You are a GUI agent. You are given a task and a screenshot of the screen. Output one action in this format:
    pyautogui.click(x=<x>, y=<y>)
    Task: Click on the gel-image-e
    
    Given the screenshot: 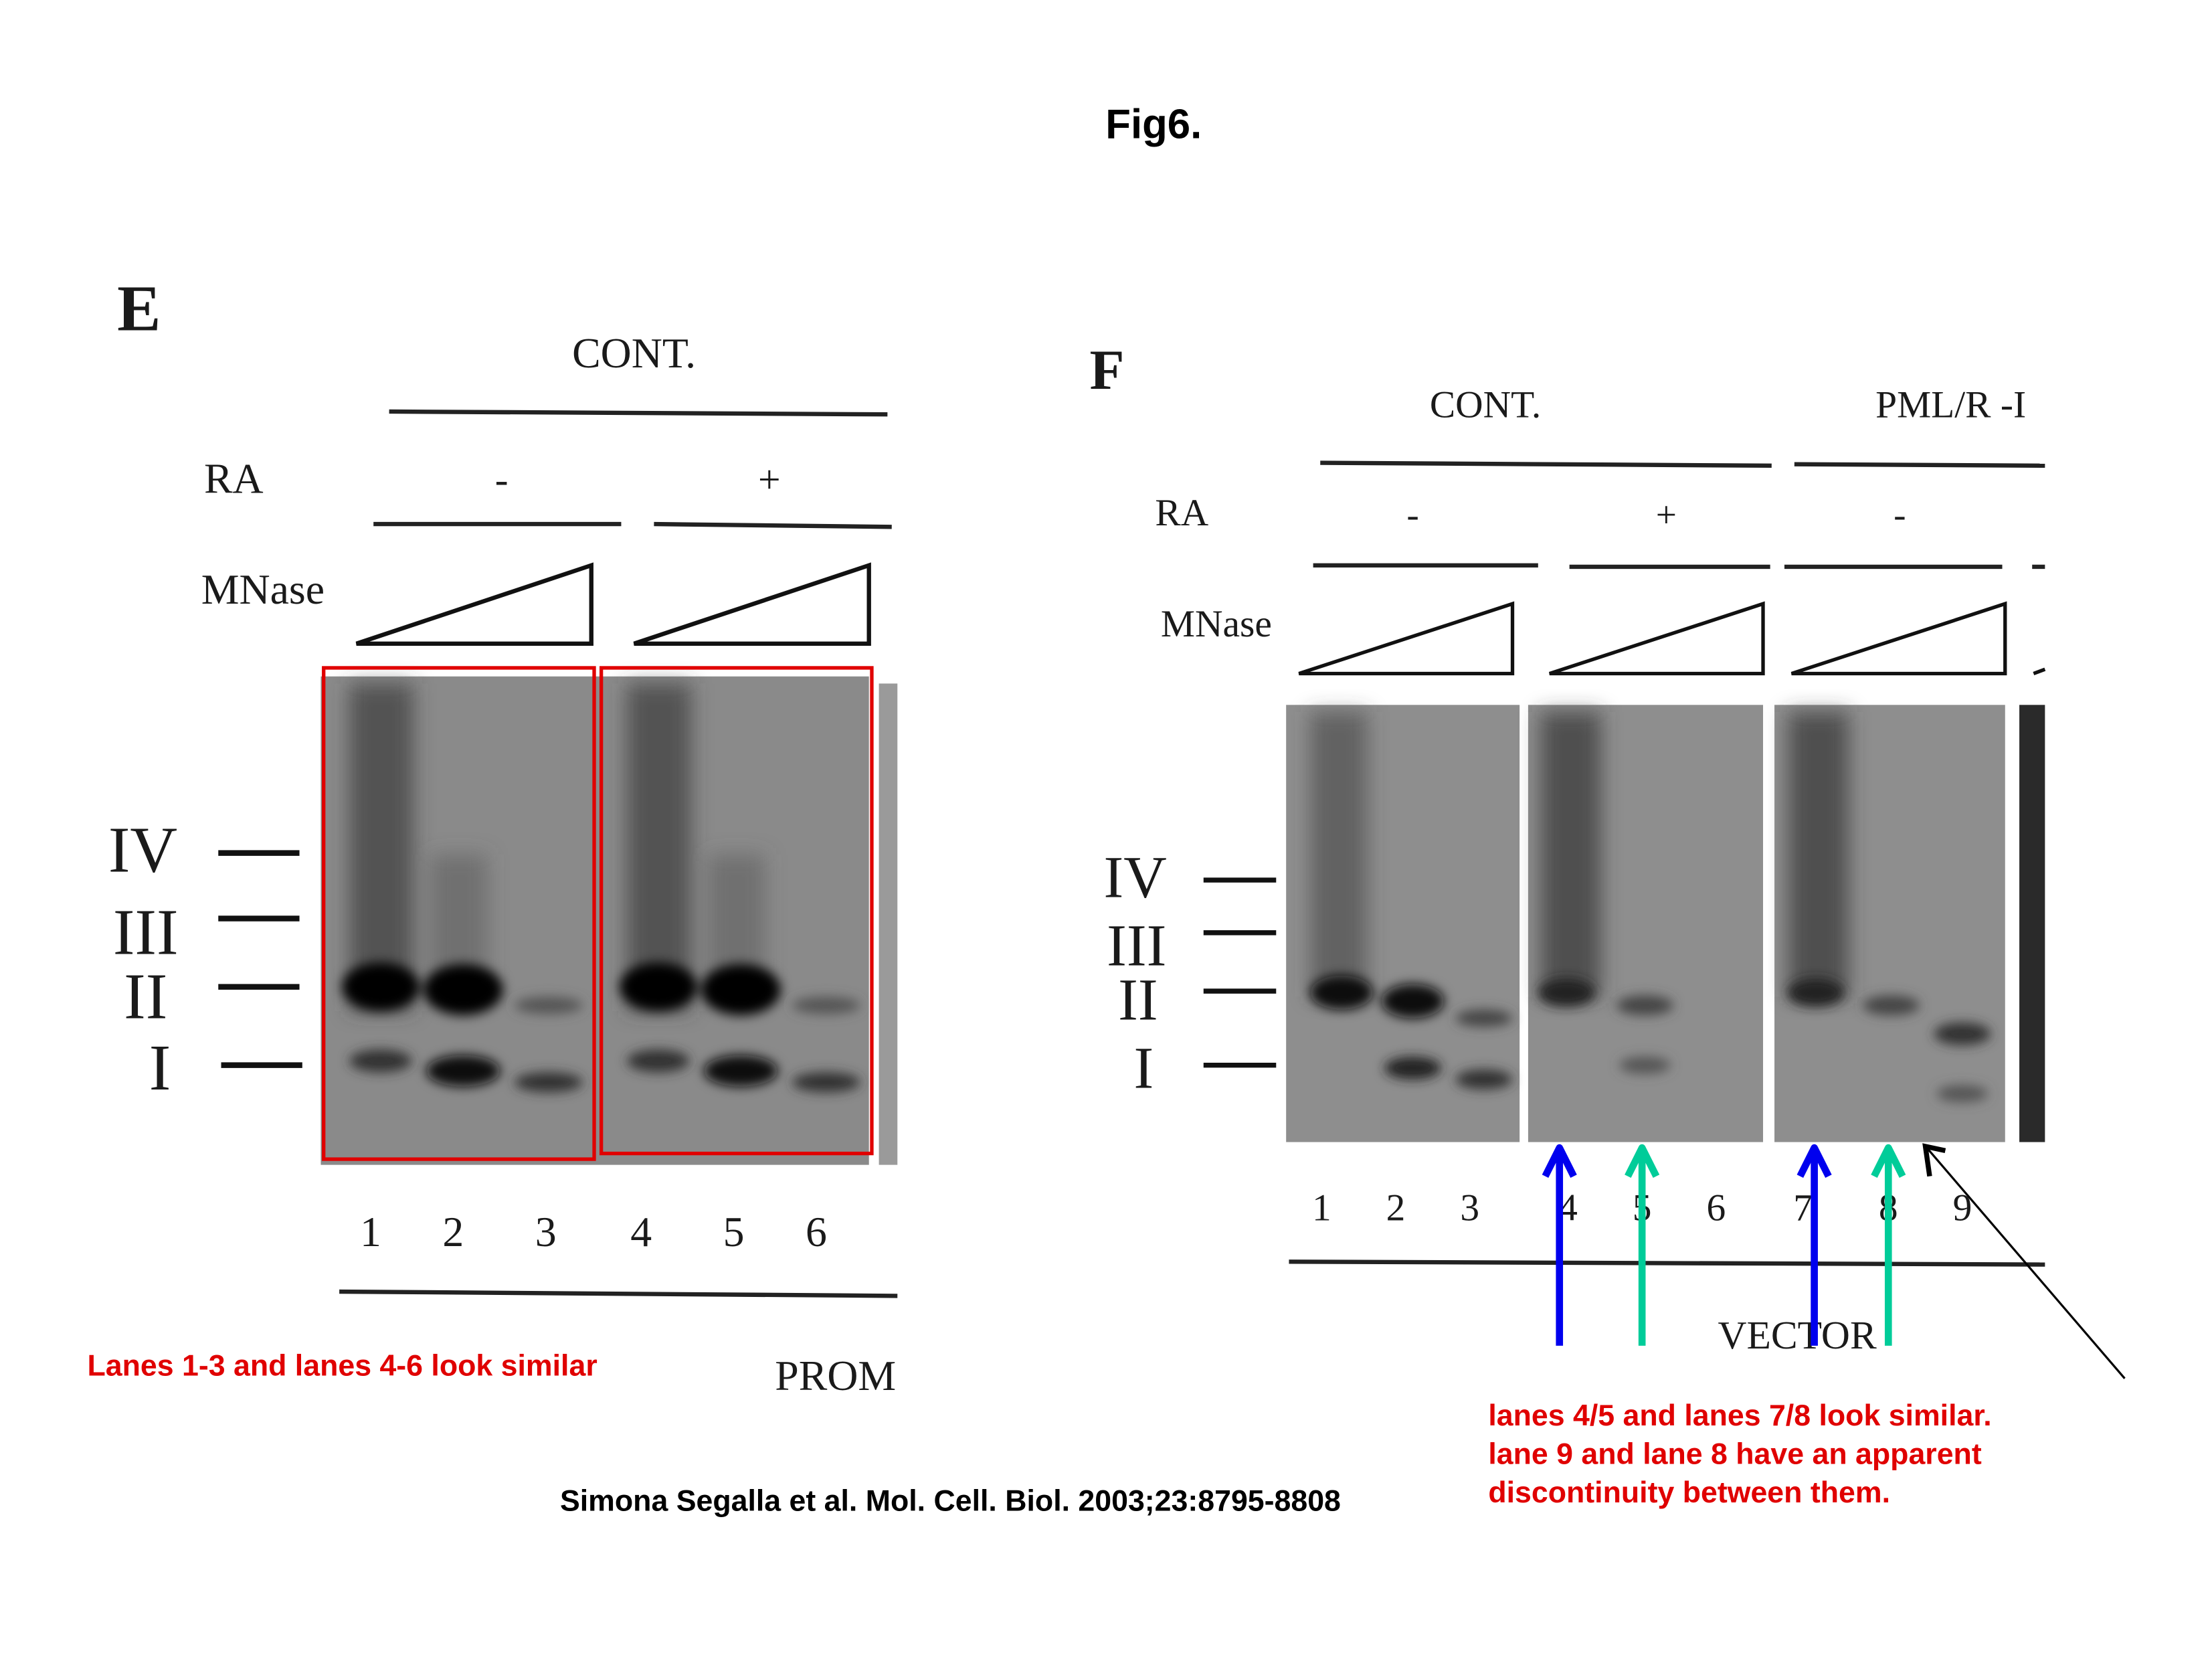 What is the action you would take?
    pyautogui.click(x=609, y=921)
    